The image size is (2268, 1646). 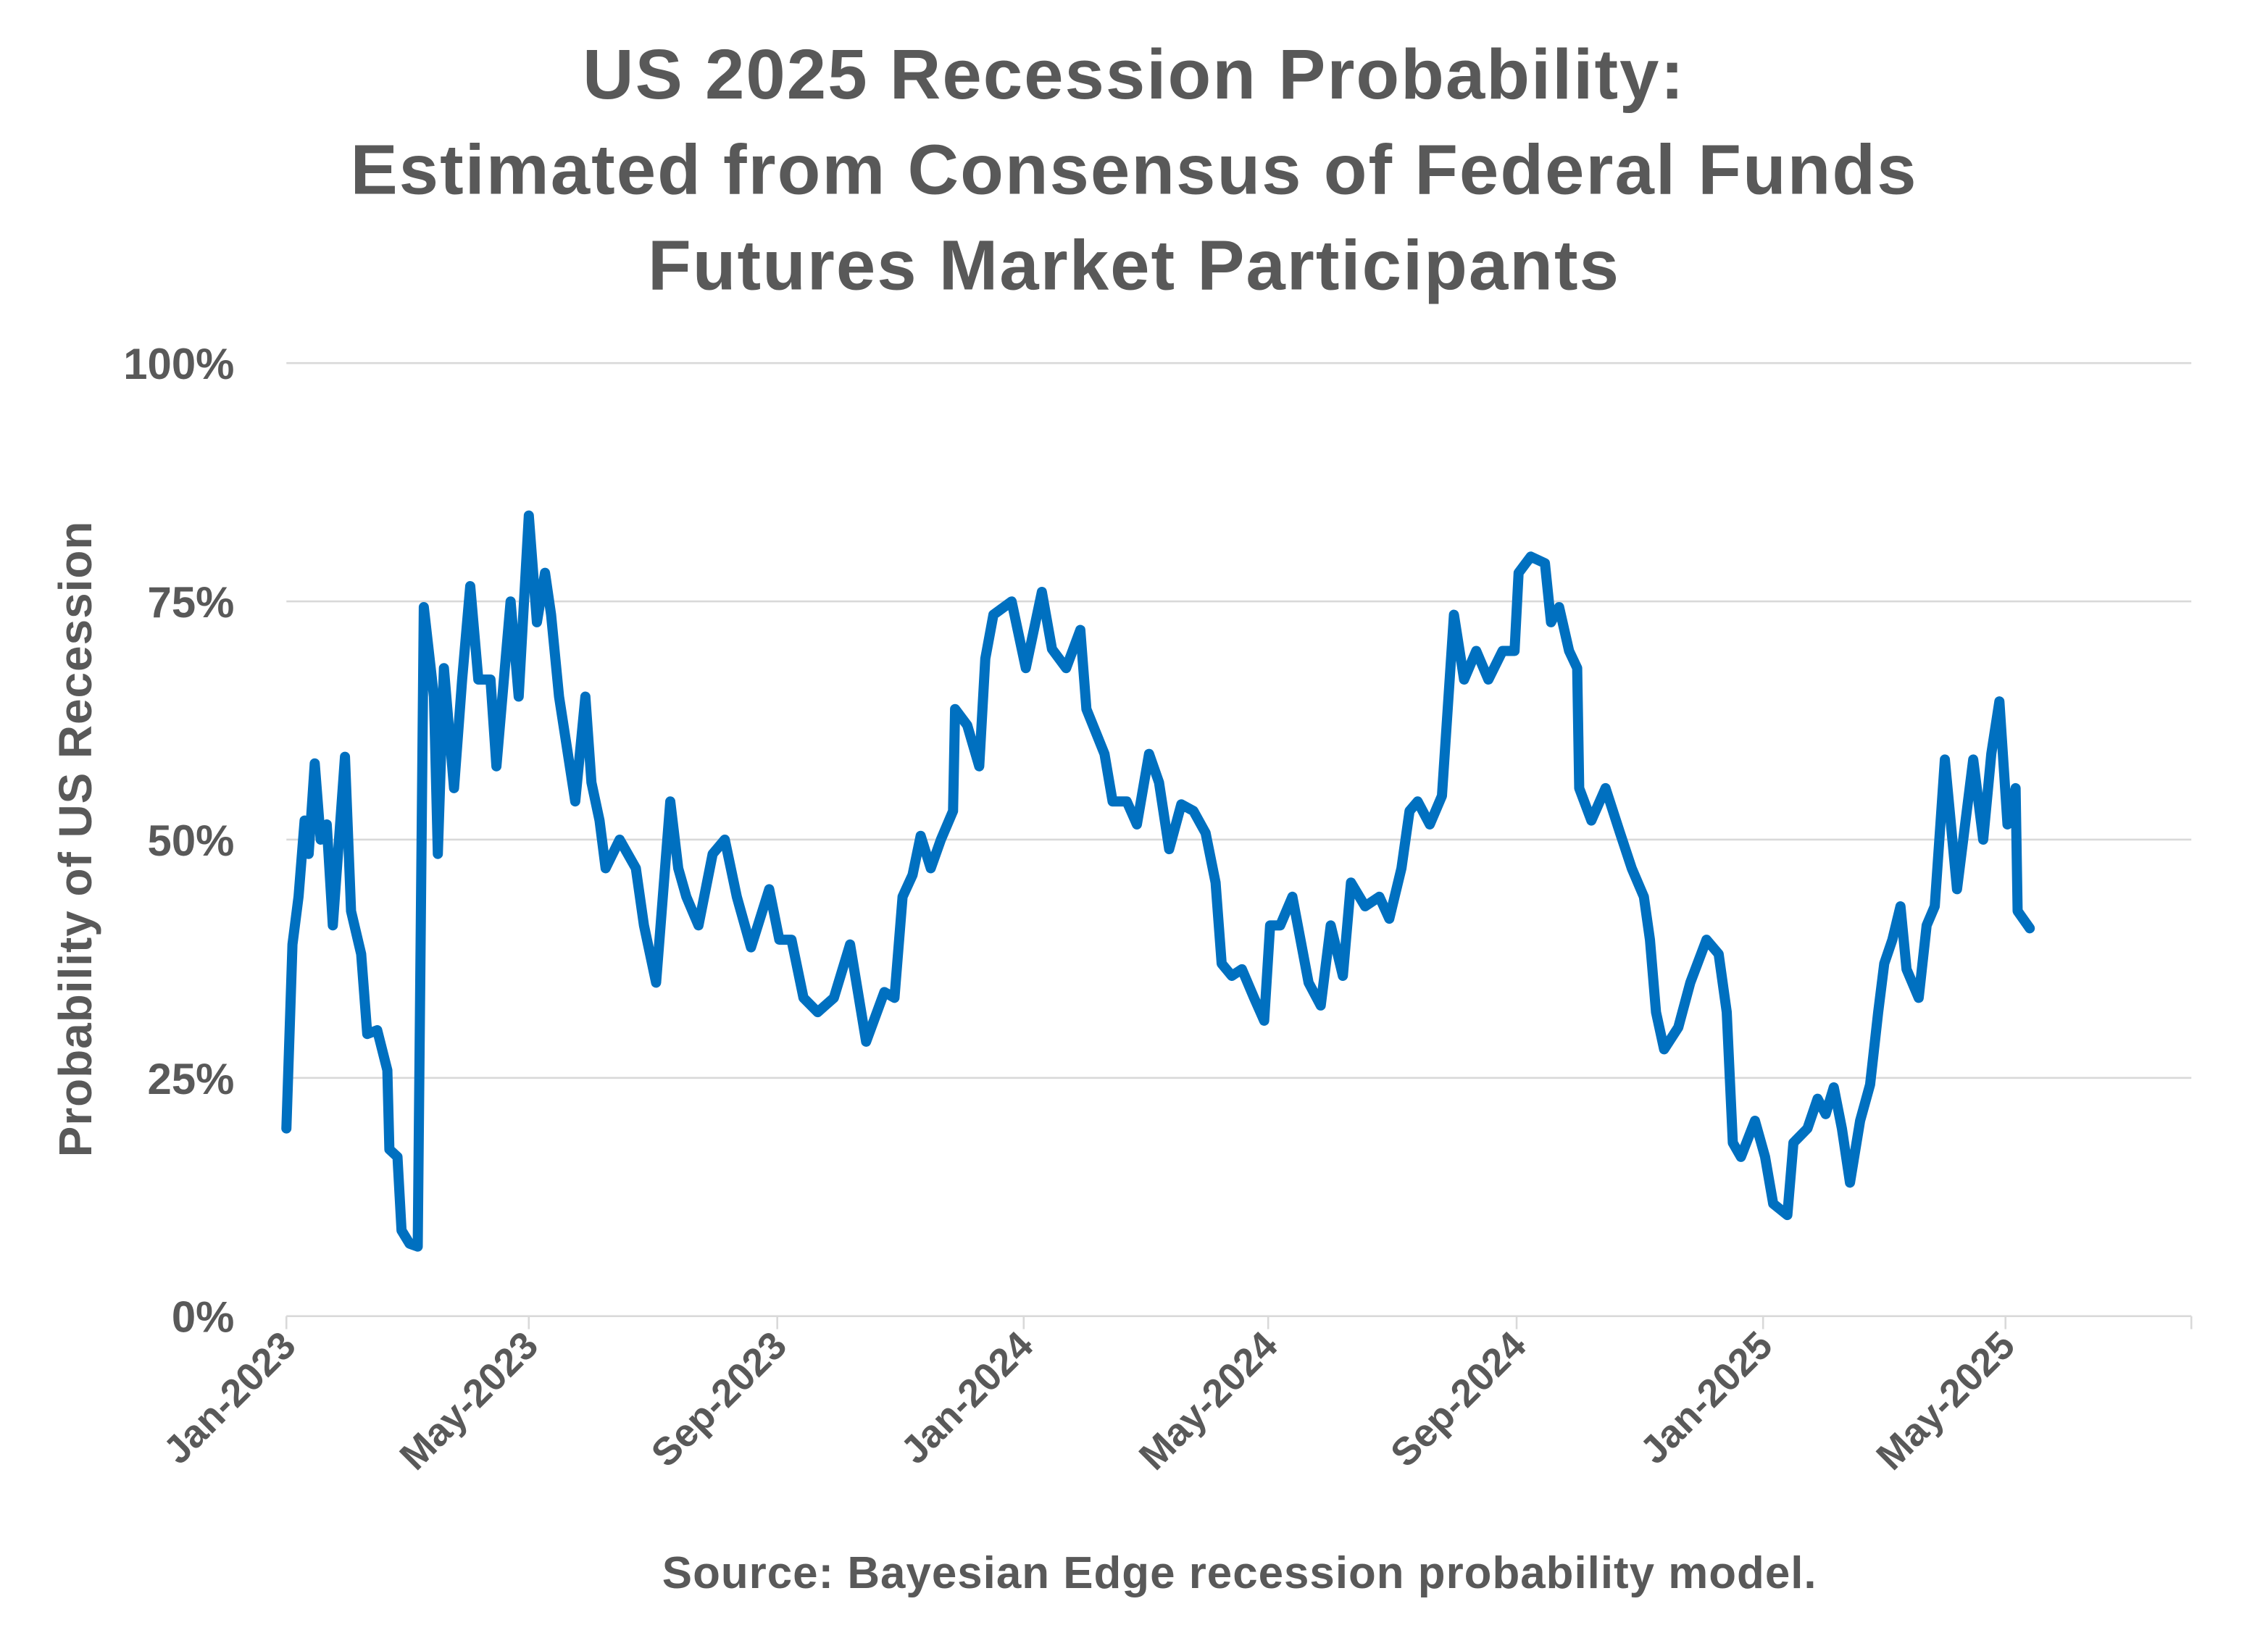 I want to click on y-tick-label: 50%, so click(x=191, y=840).